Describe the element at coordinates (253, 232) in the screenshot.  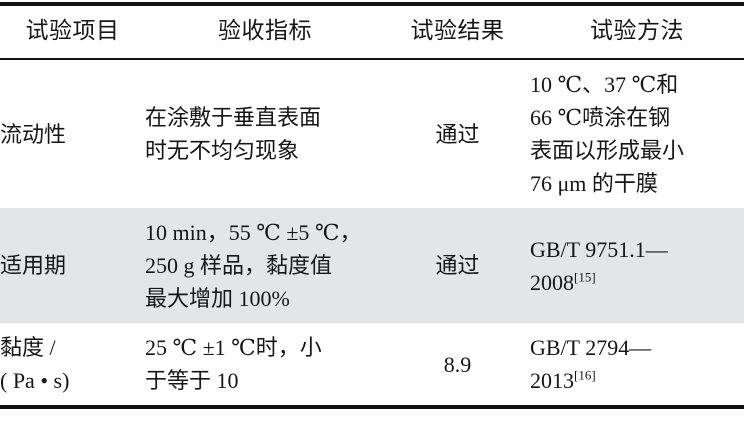
I see `index-line: 10 min，55 ℃ ±5 ℃，` at that location.